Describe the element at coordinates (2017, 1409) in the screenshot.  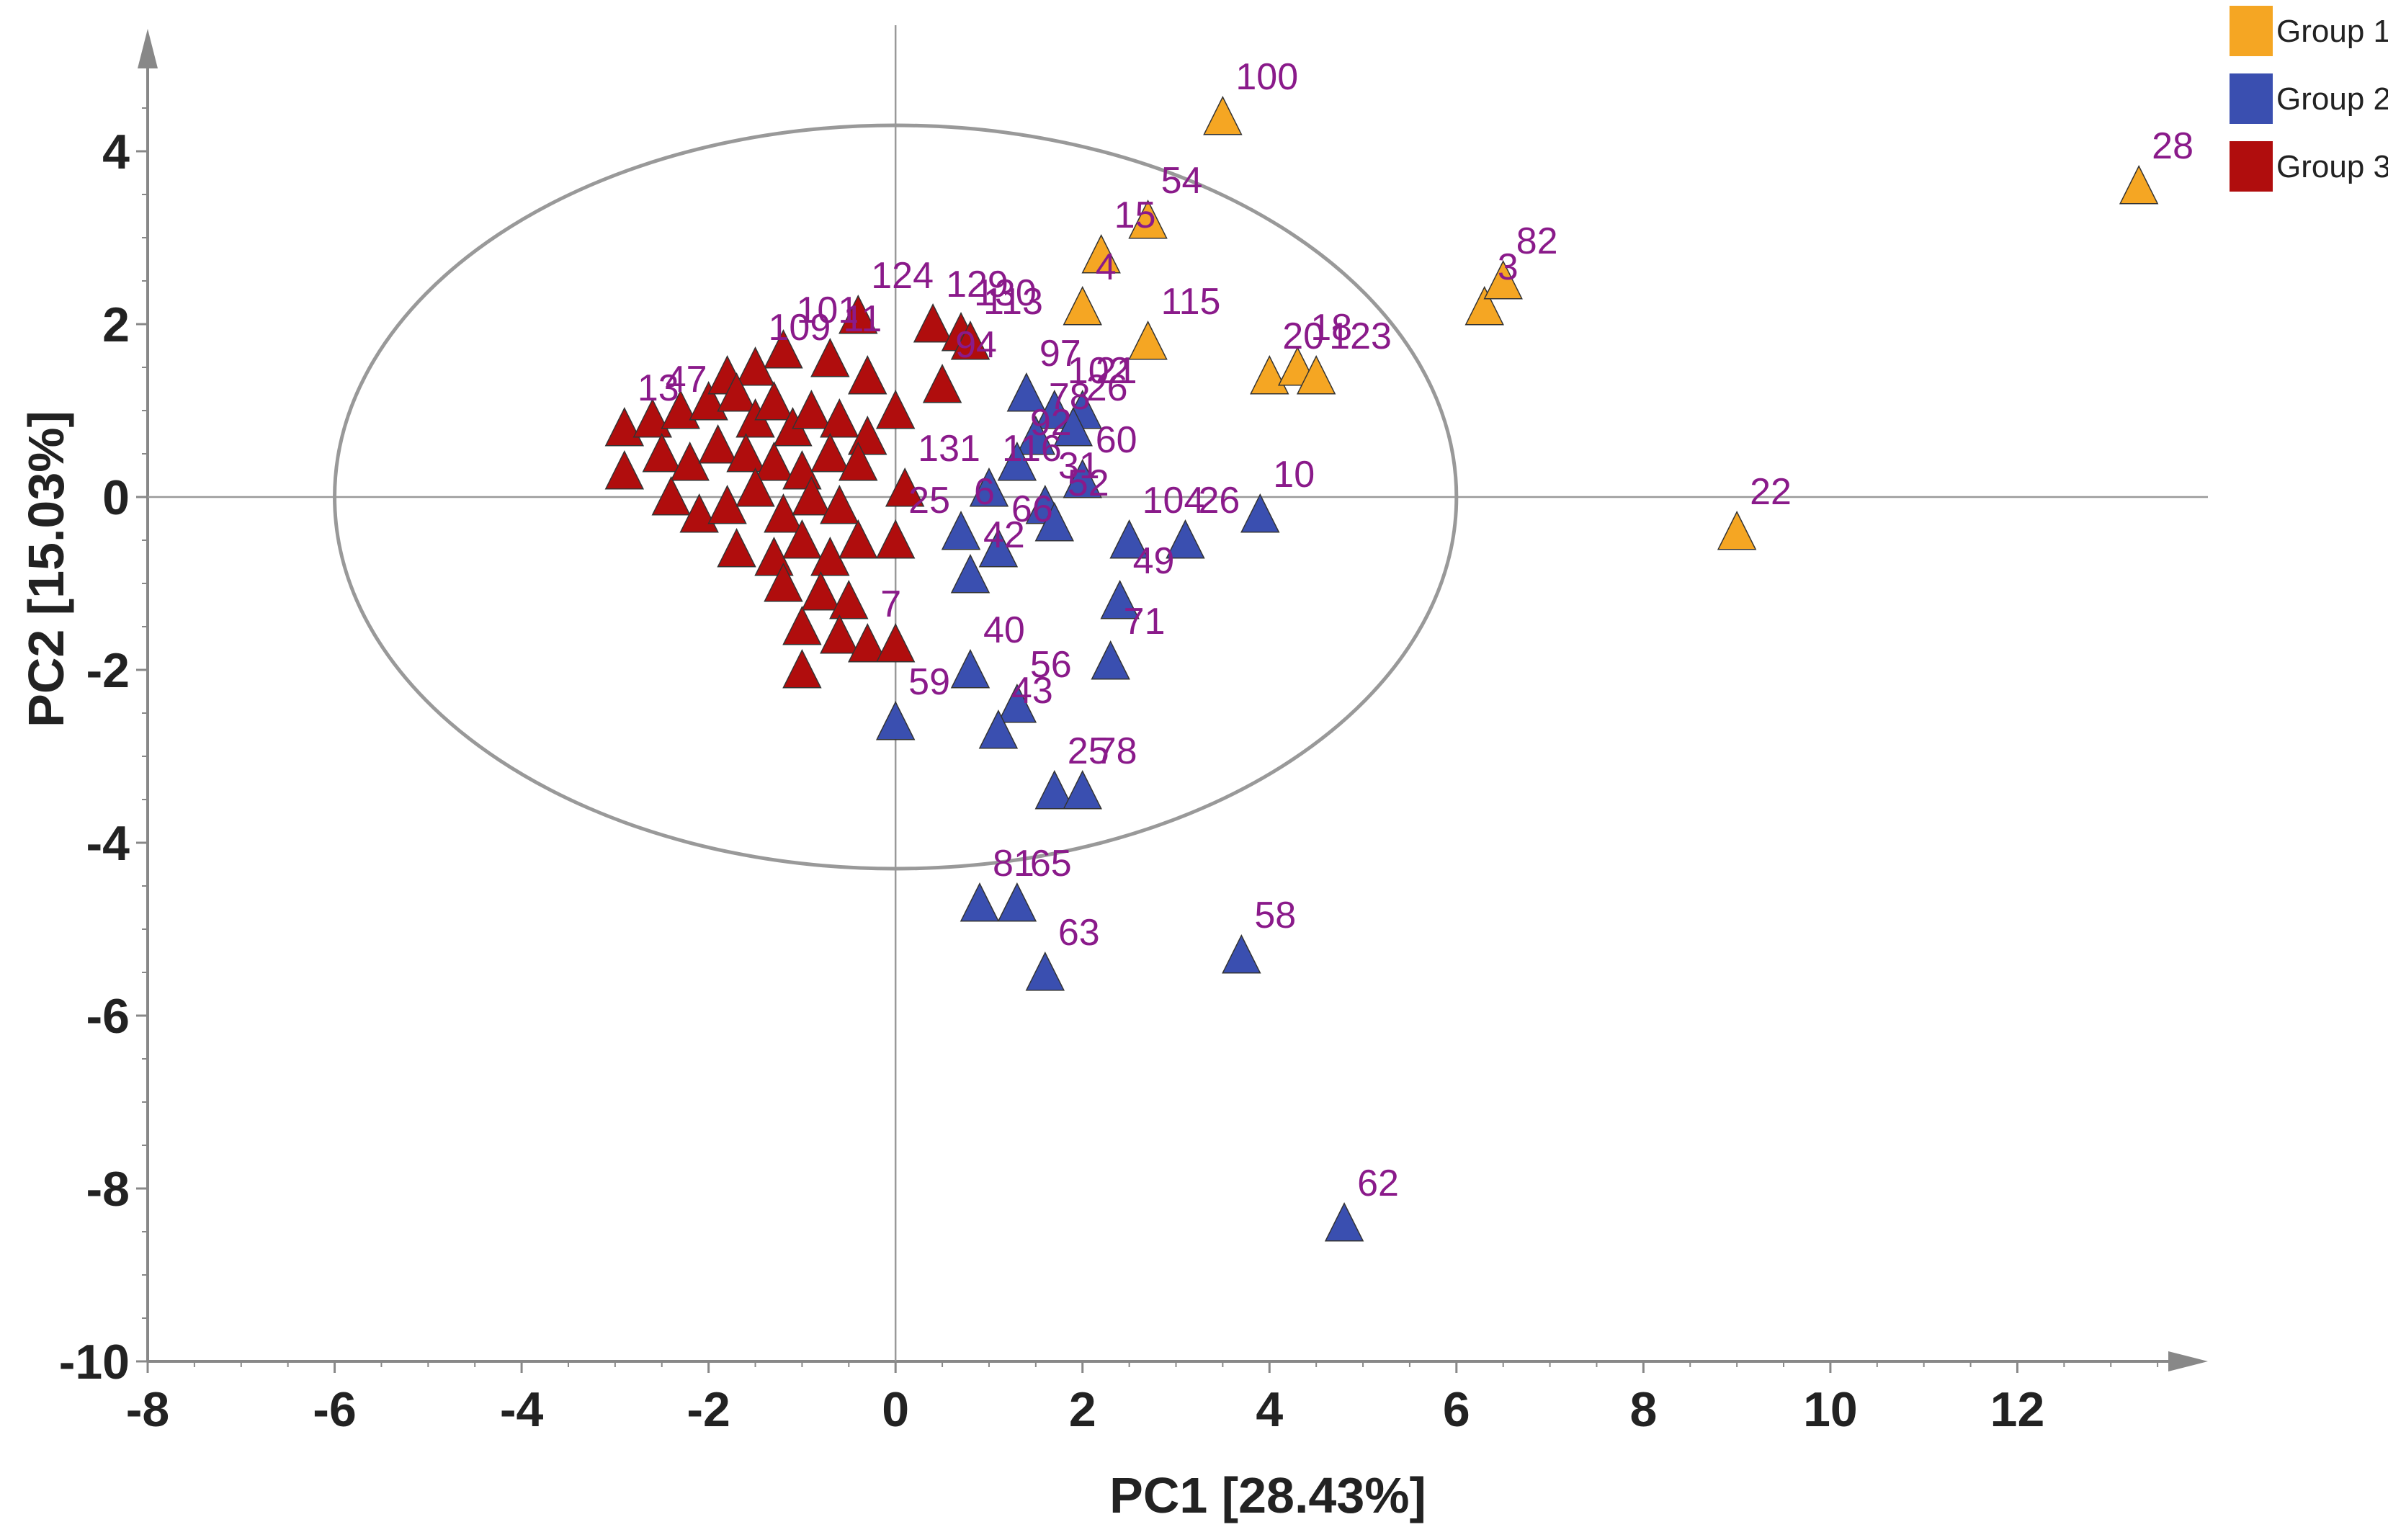
I see `x-tick-label: 12` at that location.